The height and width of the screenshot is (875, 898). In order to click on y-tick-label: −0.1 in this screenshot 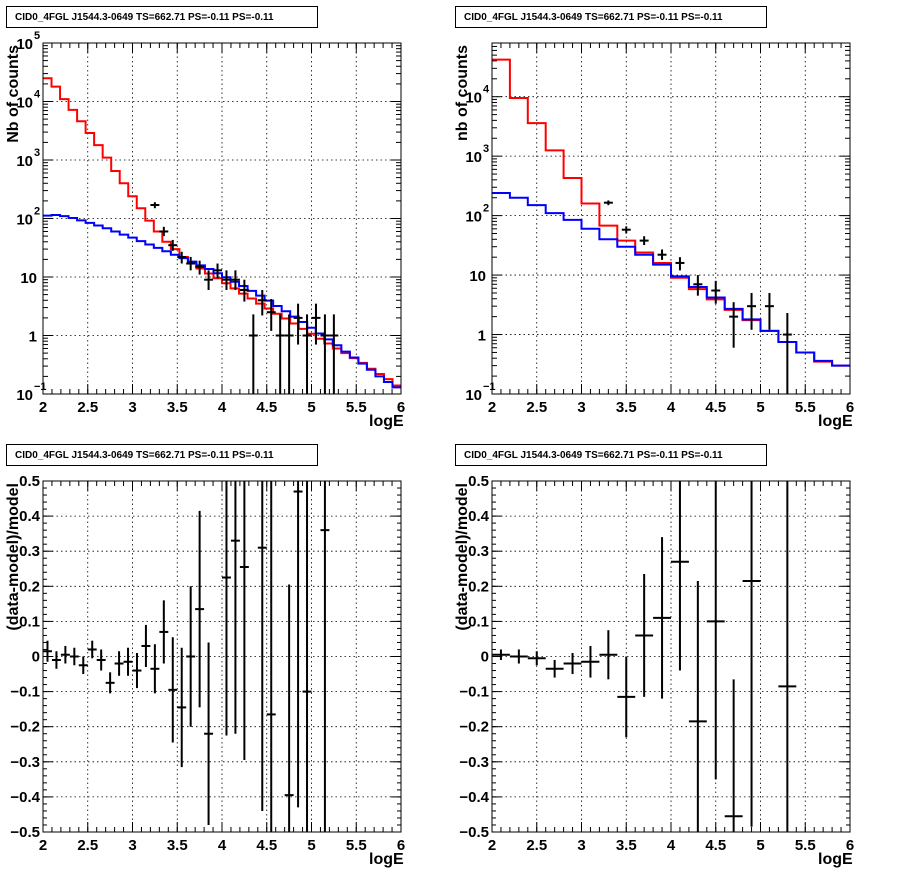, I will do `click(474, 692)`.